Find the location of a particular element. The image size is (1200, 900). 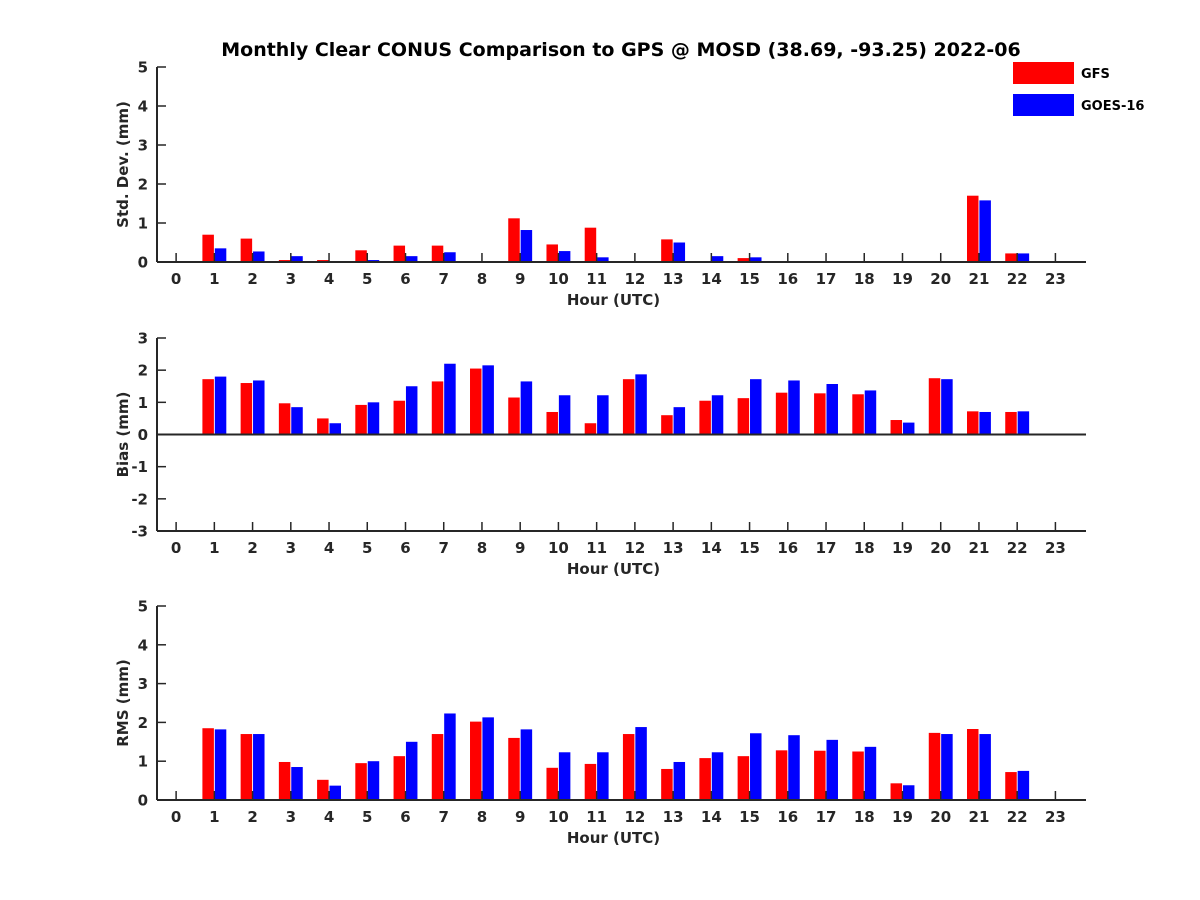

x-tick-label-0: 0 is located at coordinates (176, 817).